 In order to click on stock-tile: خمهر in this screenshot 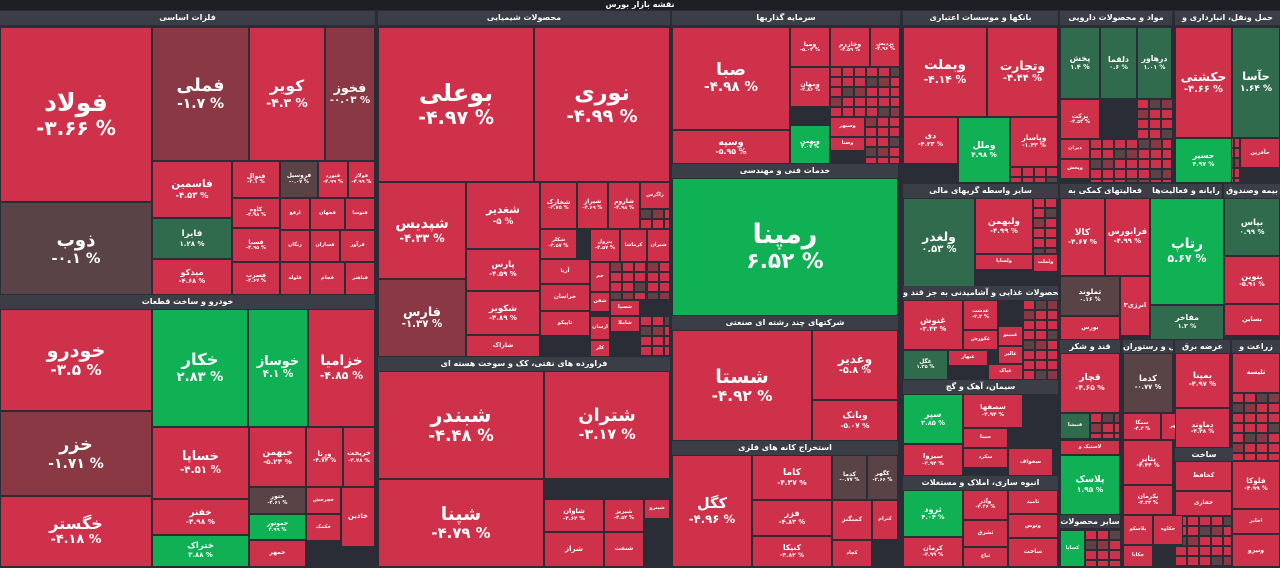, I will do `click(277, 553)`.